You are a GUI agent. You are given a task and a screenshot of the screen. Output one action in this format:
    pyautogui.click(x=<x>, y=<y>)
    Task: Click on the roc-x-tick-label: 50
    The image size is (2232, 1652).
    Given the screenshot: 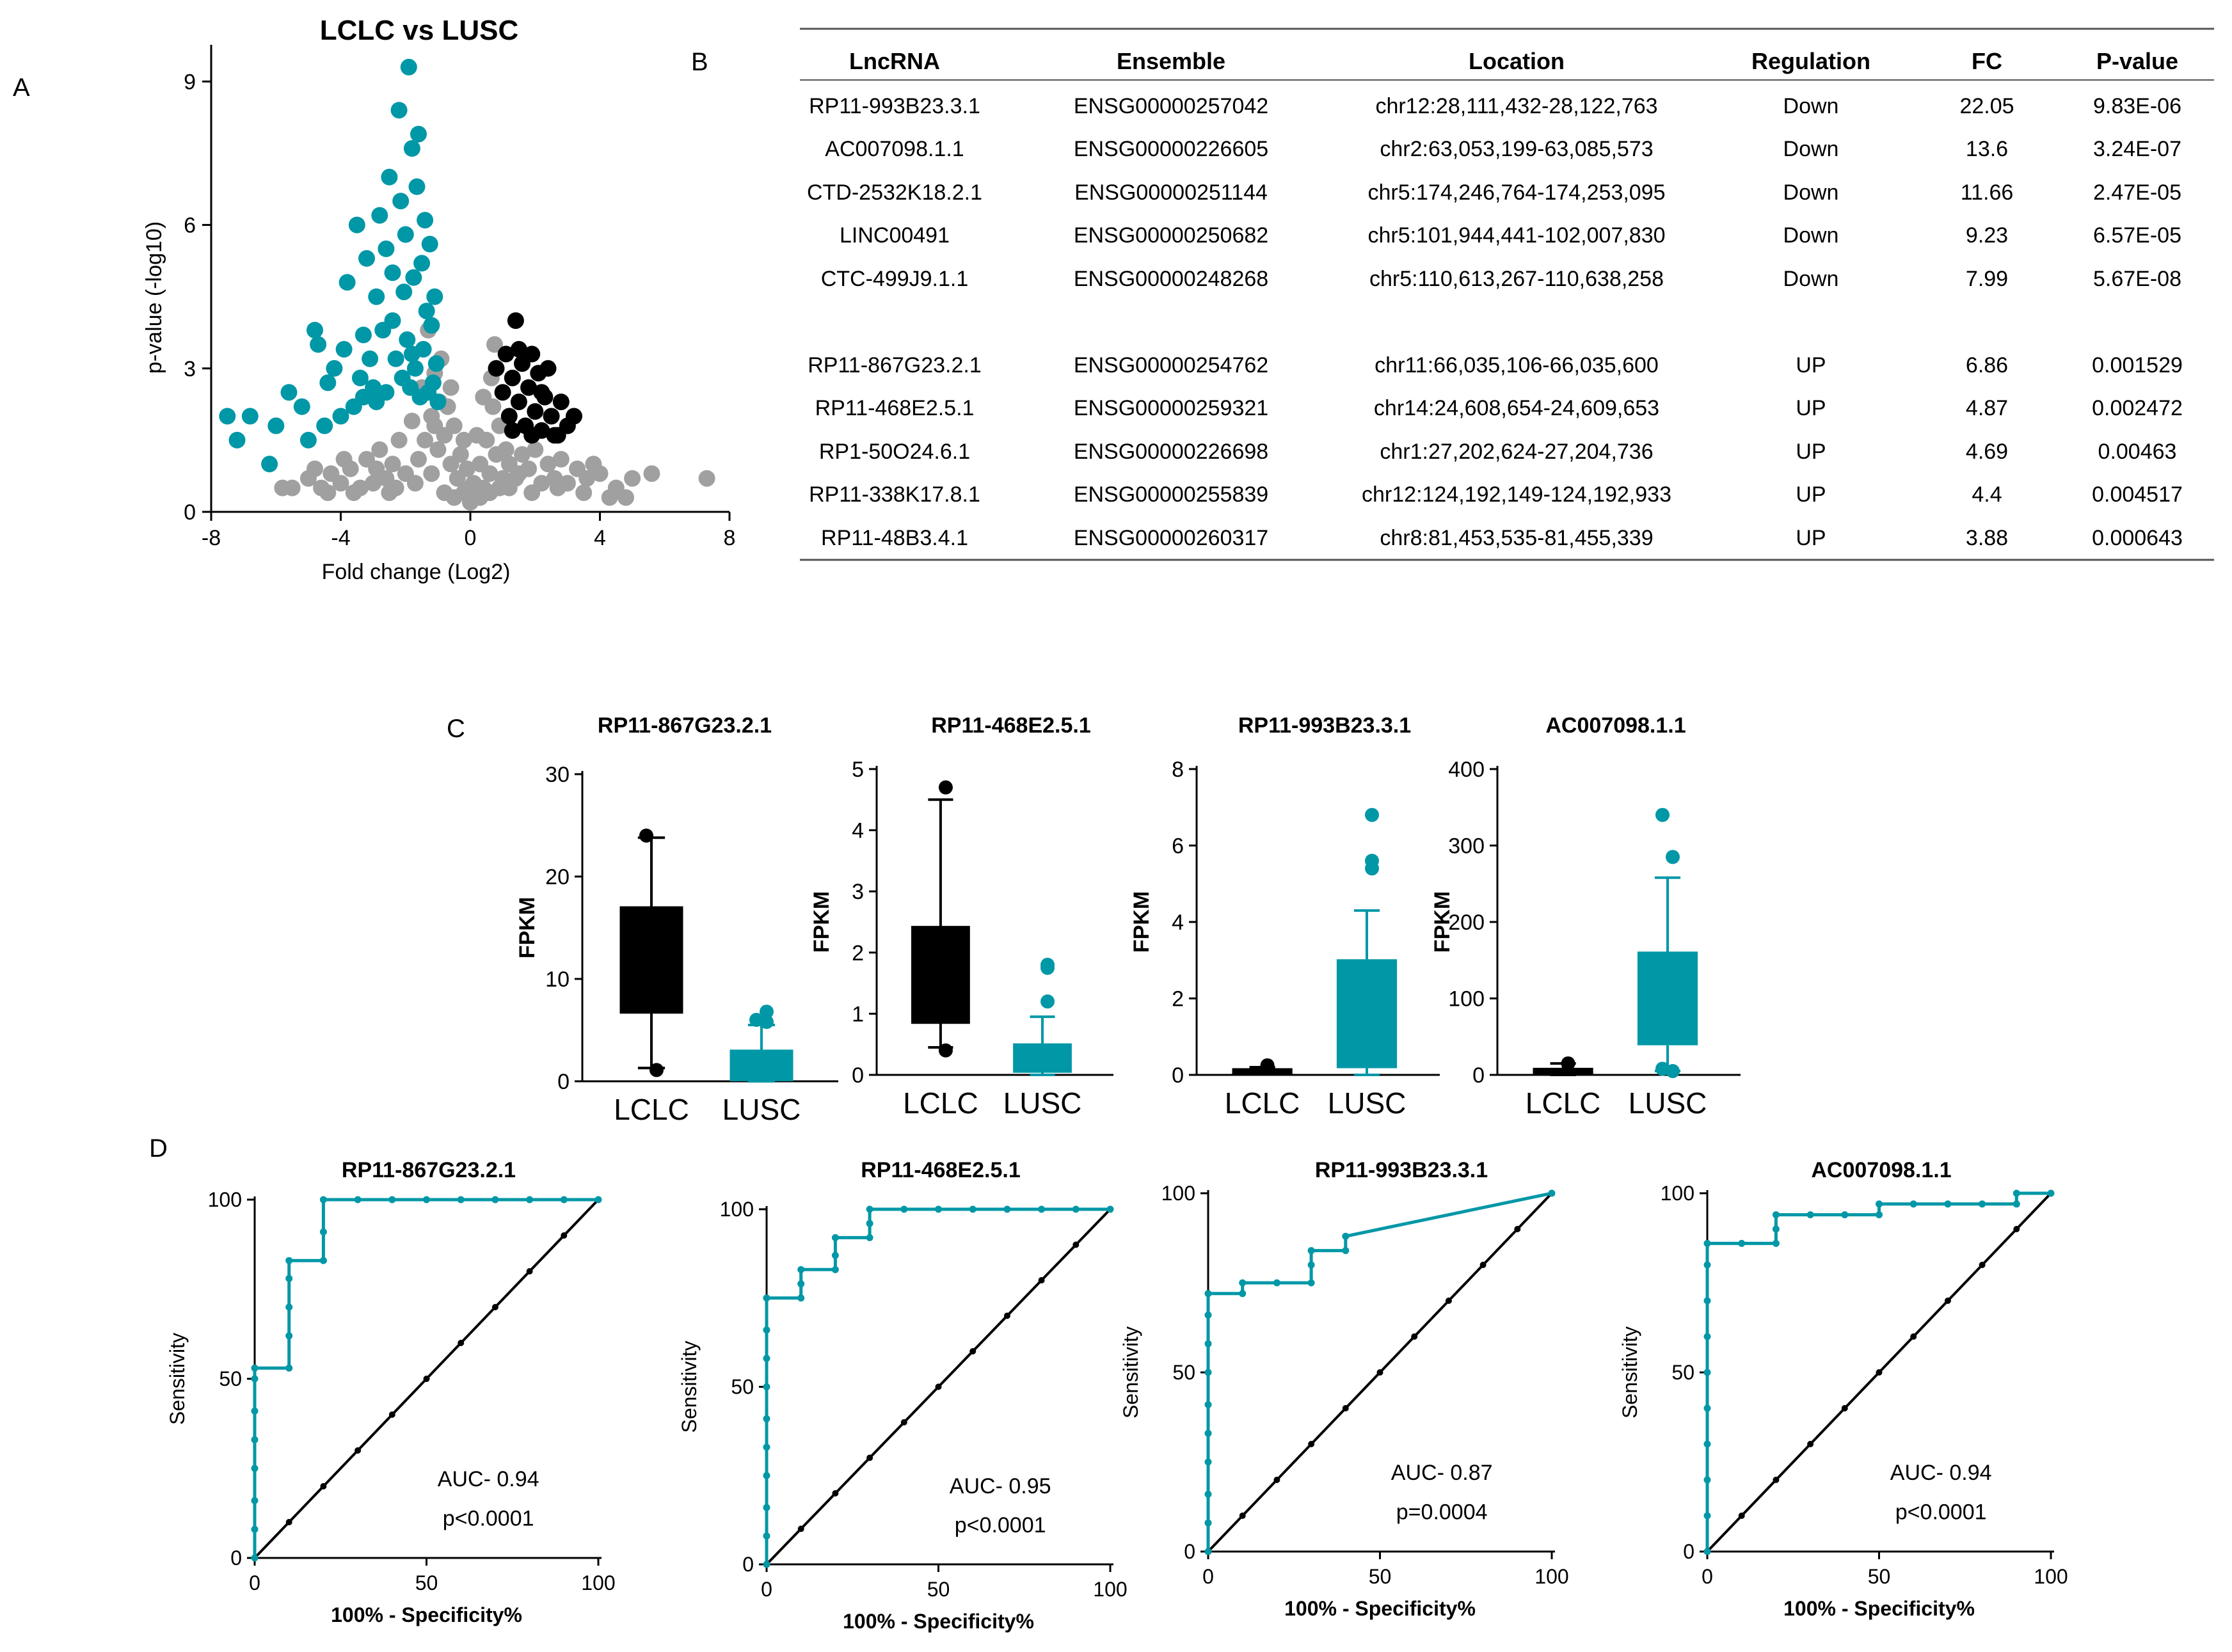 What is the action you would take?
    pyautogui.click(x=1880, y=1576)
    